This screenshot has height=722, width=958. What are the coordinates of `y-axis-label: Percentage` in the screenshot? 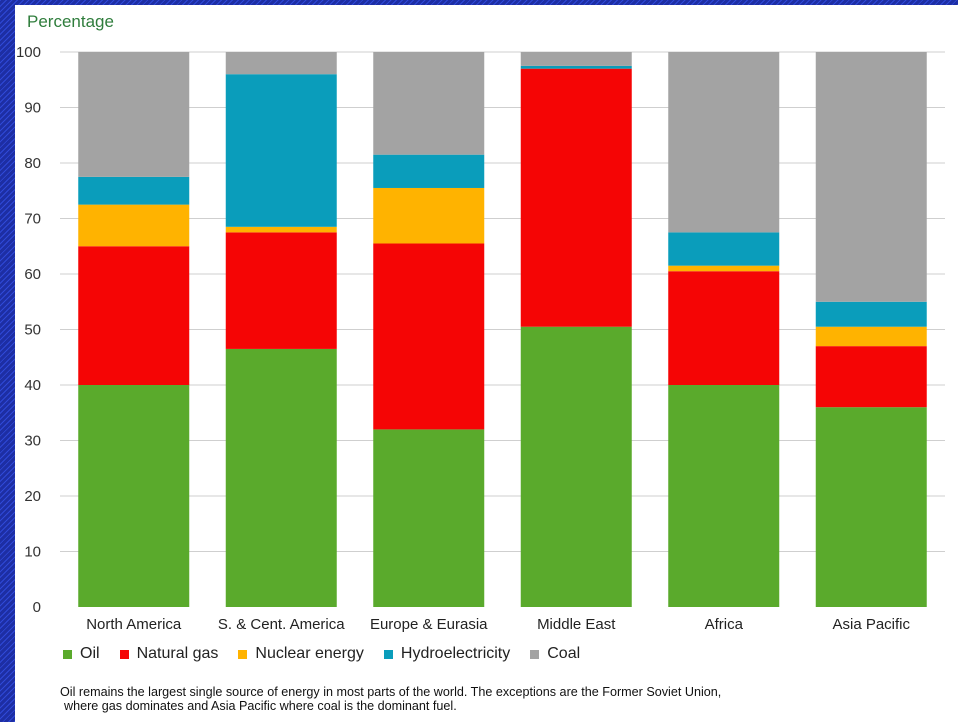 It's located at (70, 21).